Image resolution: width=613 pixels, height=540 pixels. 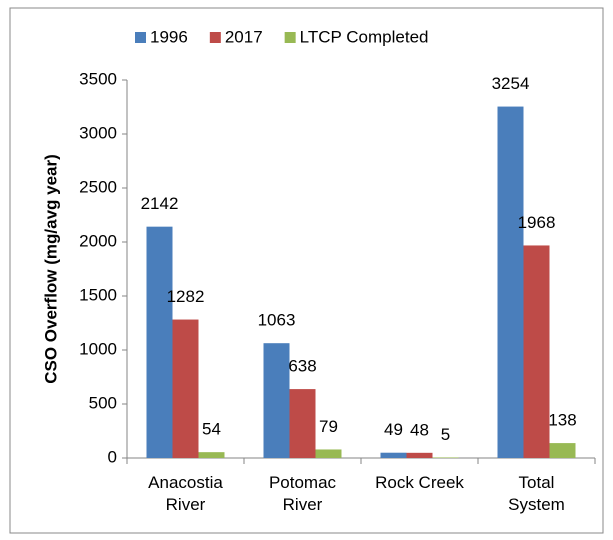 What do you see at coordinates (186, 296) in the screenshot?
I see `value-label: 1282` at bounding box center [186, 296].